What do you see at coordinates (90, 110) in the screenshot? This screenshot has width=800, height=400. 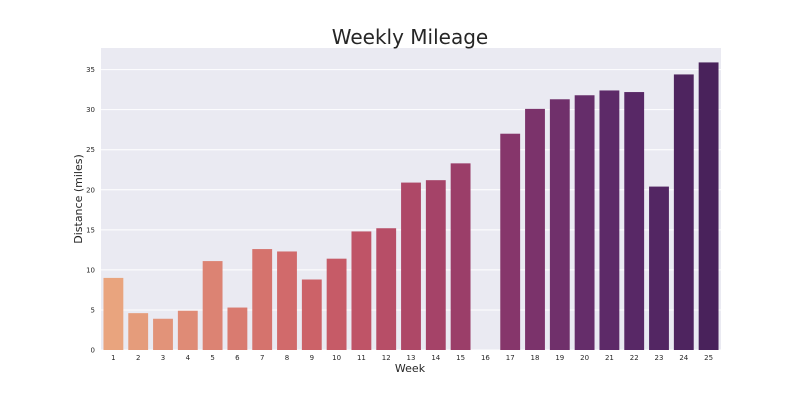 I see `y-tick-label: 30` at bounding box center [90, 110].